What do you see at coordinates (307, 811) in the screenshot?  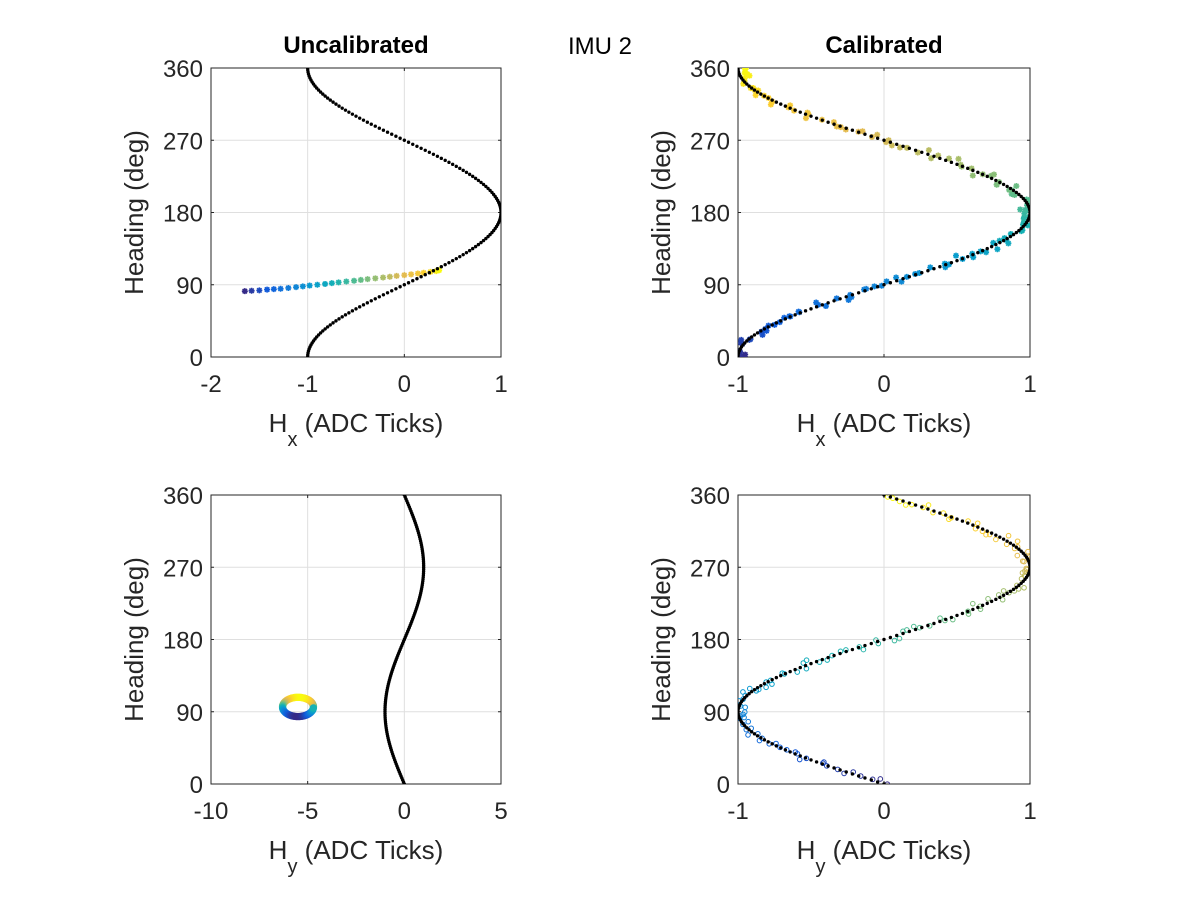 I see `x-tick-label: -5` at bounding box center [307, 811].